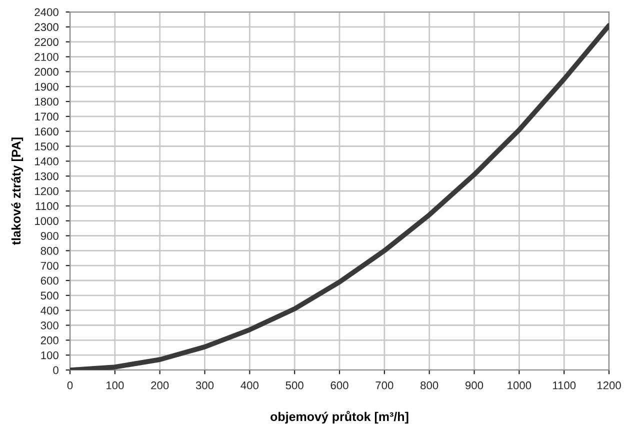  Describe the element at coordinates (429, 385) in the screenshot. I see `x-tick-label: 800` at that location.